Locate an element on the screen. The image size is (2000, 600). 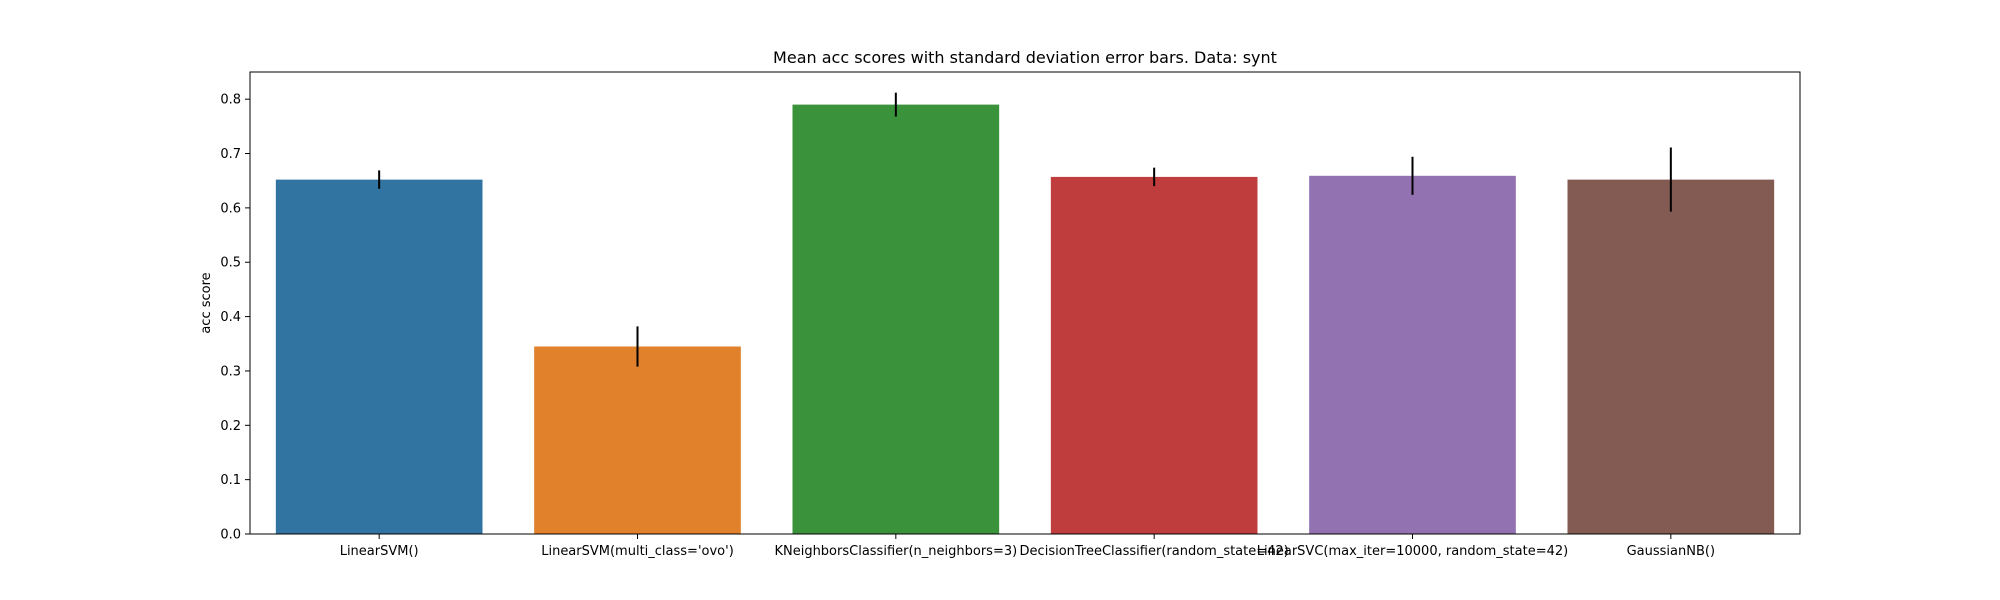
y-tick-label-7: 0.7 is located at coordinates (230, 154).